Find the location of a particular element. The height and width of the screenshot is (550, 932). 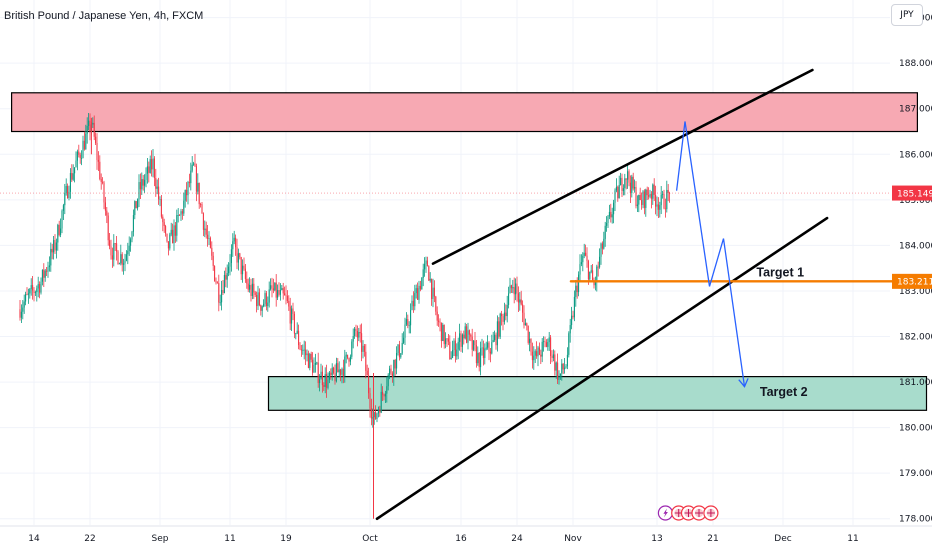

lightning-icon is located at coordinates (665, 513).